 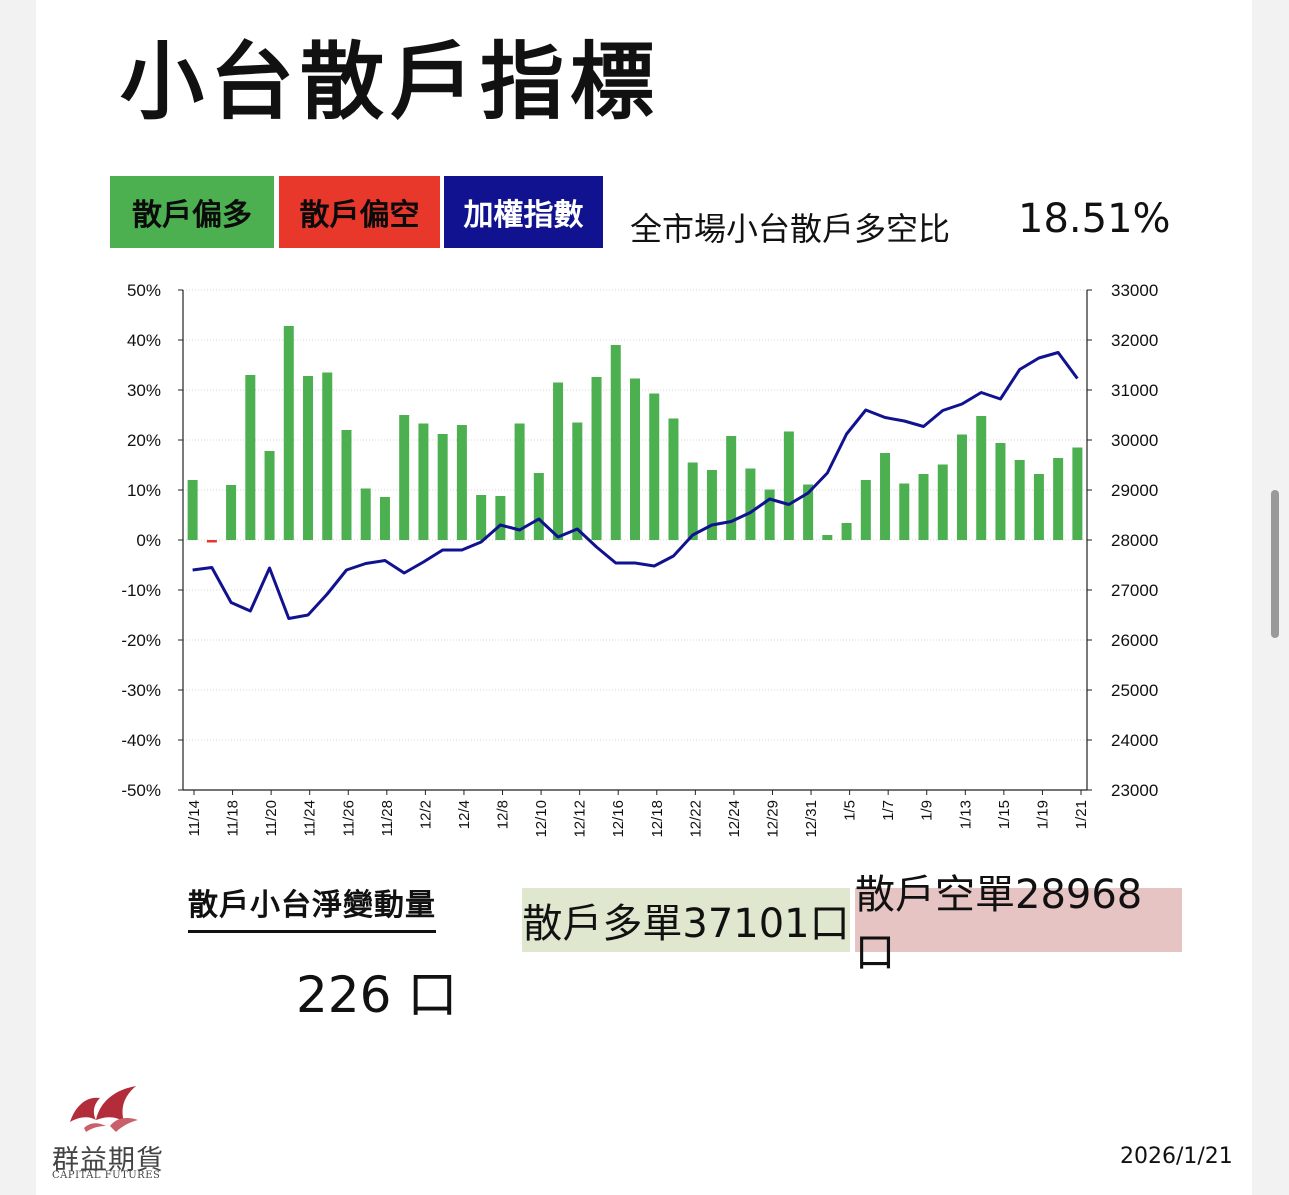 I want to click on right-tick-label: 26000, so click(x=1134, y=640).